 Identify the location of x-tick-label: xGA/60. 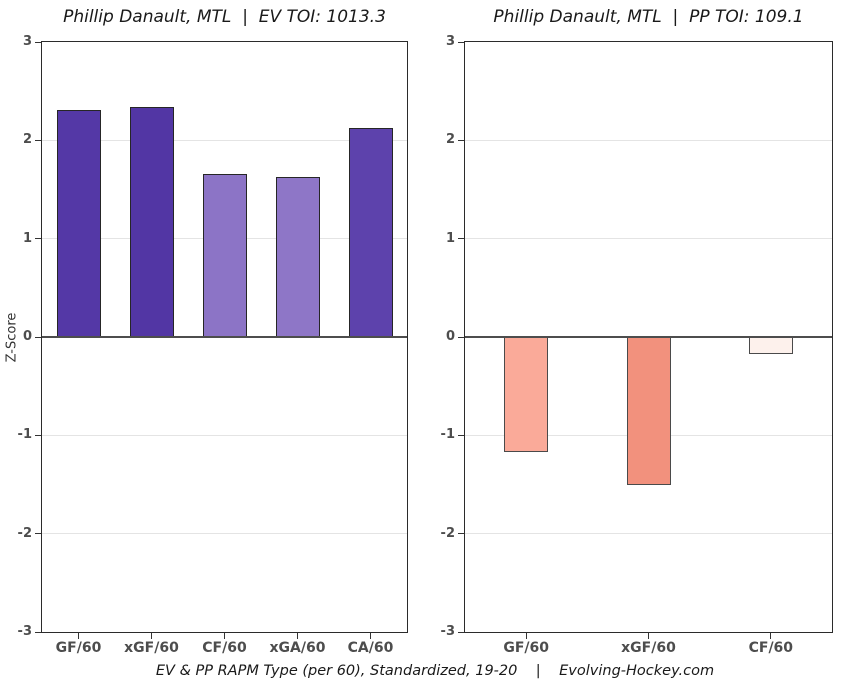
(297, 648).